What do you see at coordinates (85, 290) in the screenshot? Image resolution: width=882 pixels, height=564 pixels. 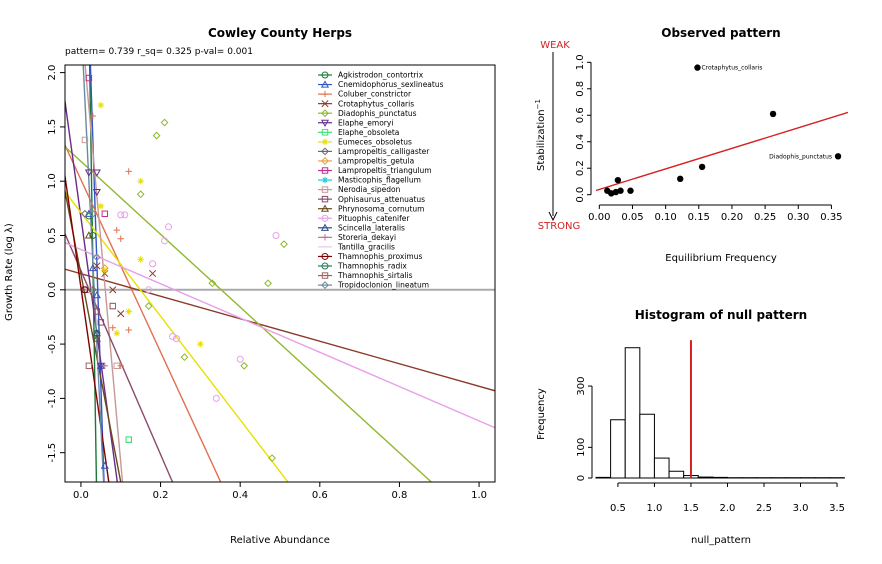 I see `point-Thamnophis_proximus` at bounding box center [85, 290].